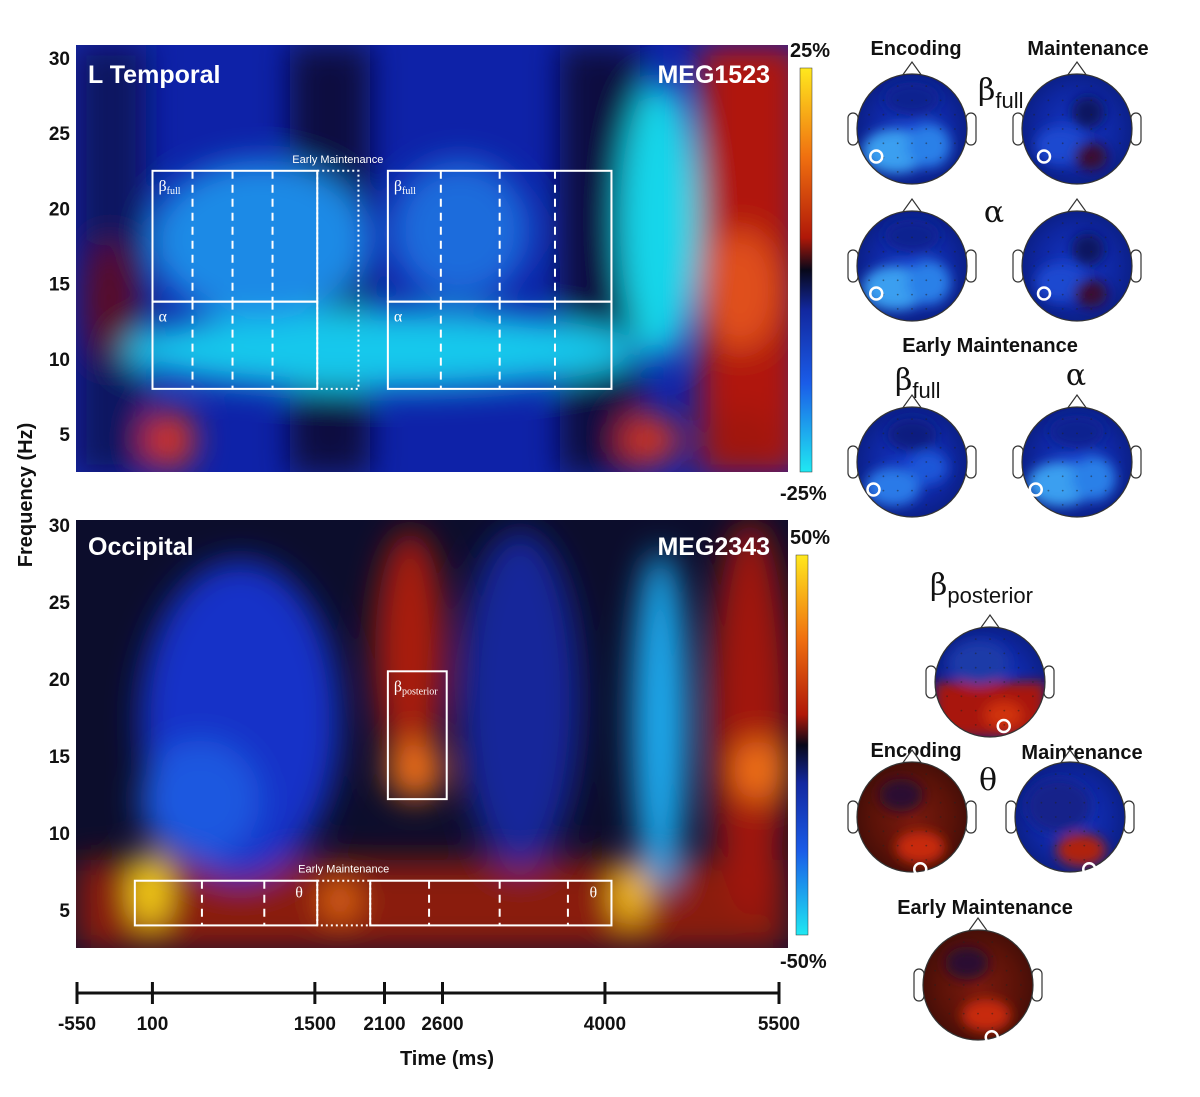 The height and width of the screenshot is (1097, 1200). What do you see at coordinates (343, 870) in the screenshot?
I see `bottom-early-maintenance-label: Early Maintenance` at bounding box center [343, 870].